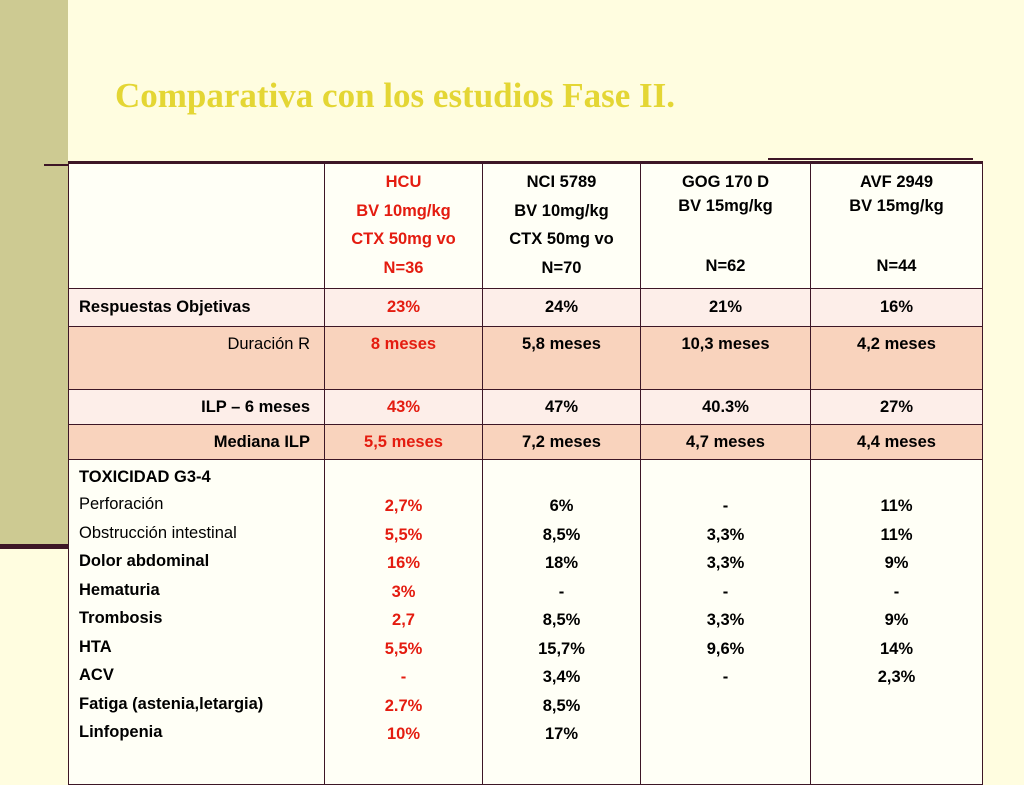 This screenshot has width=1024, height=785. What do you see at coordinates (561, 307) in the screenshot?
I see `cell-nci: 24%` at bounding box center [561, 307].